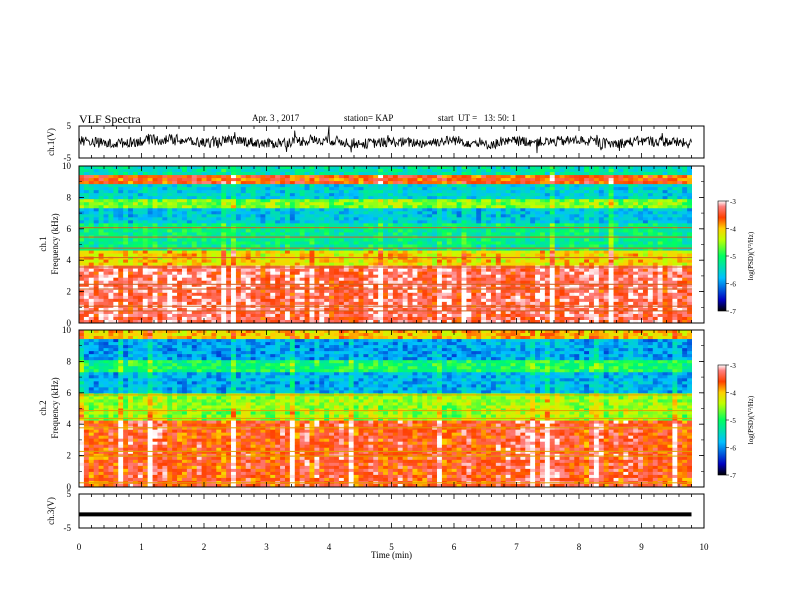 Image resolution: width=792 pixels, height=612 pixels. I want to click on xtick-label: 9, so click(641, 547).